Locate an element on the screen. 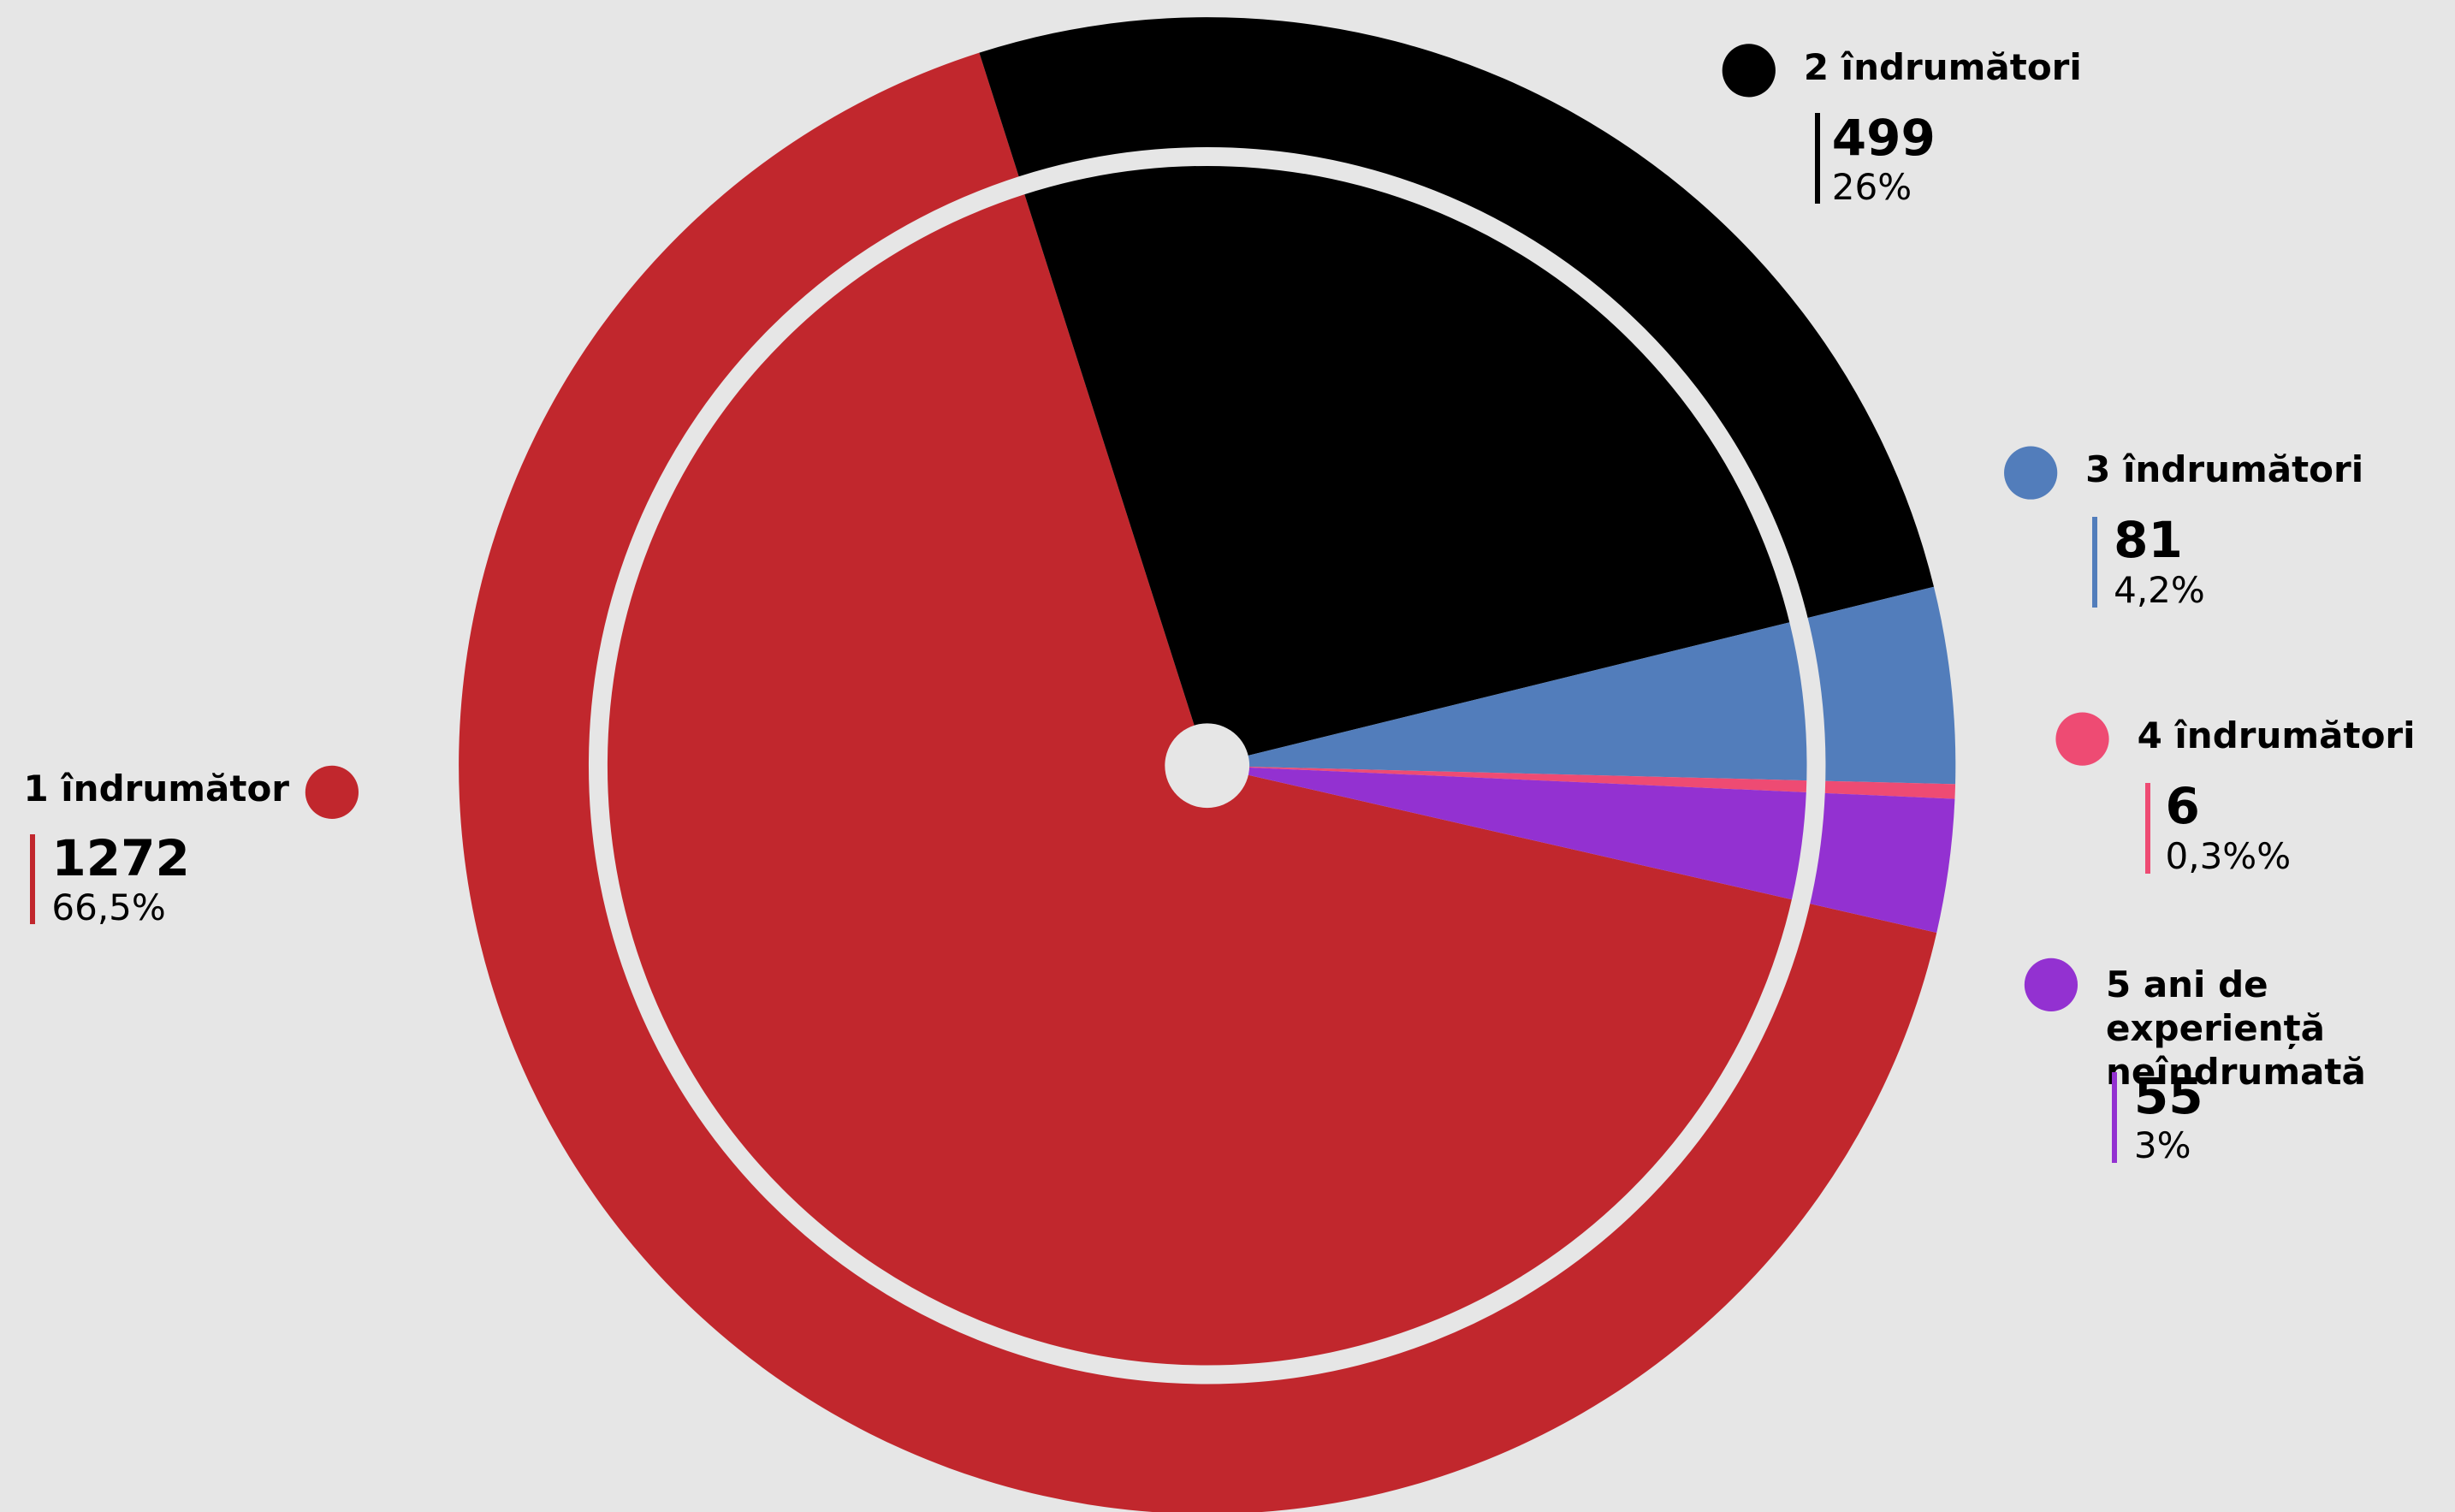 The image size is (2455, 1512). percent-label: 3% is located at coordinates (2162, 1145).